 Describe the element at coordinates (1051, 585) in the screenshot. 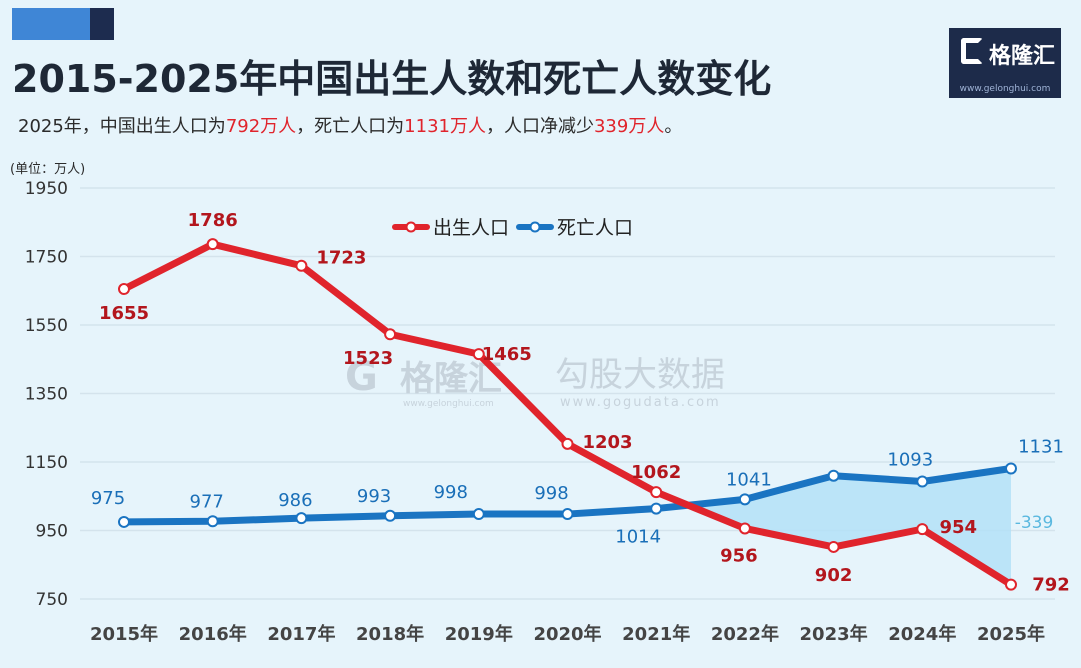

I see `births-data-label: 792` at that location.